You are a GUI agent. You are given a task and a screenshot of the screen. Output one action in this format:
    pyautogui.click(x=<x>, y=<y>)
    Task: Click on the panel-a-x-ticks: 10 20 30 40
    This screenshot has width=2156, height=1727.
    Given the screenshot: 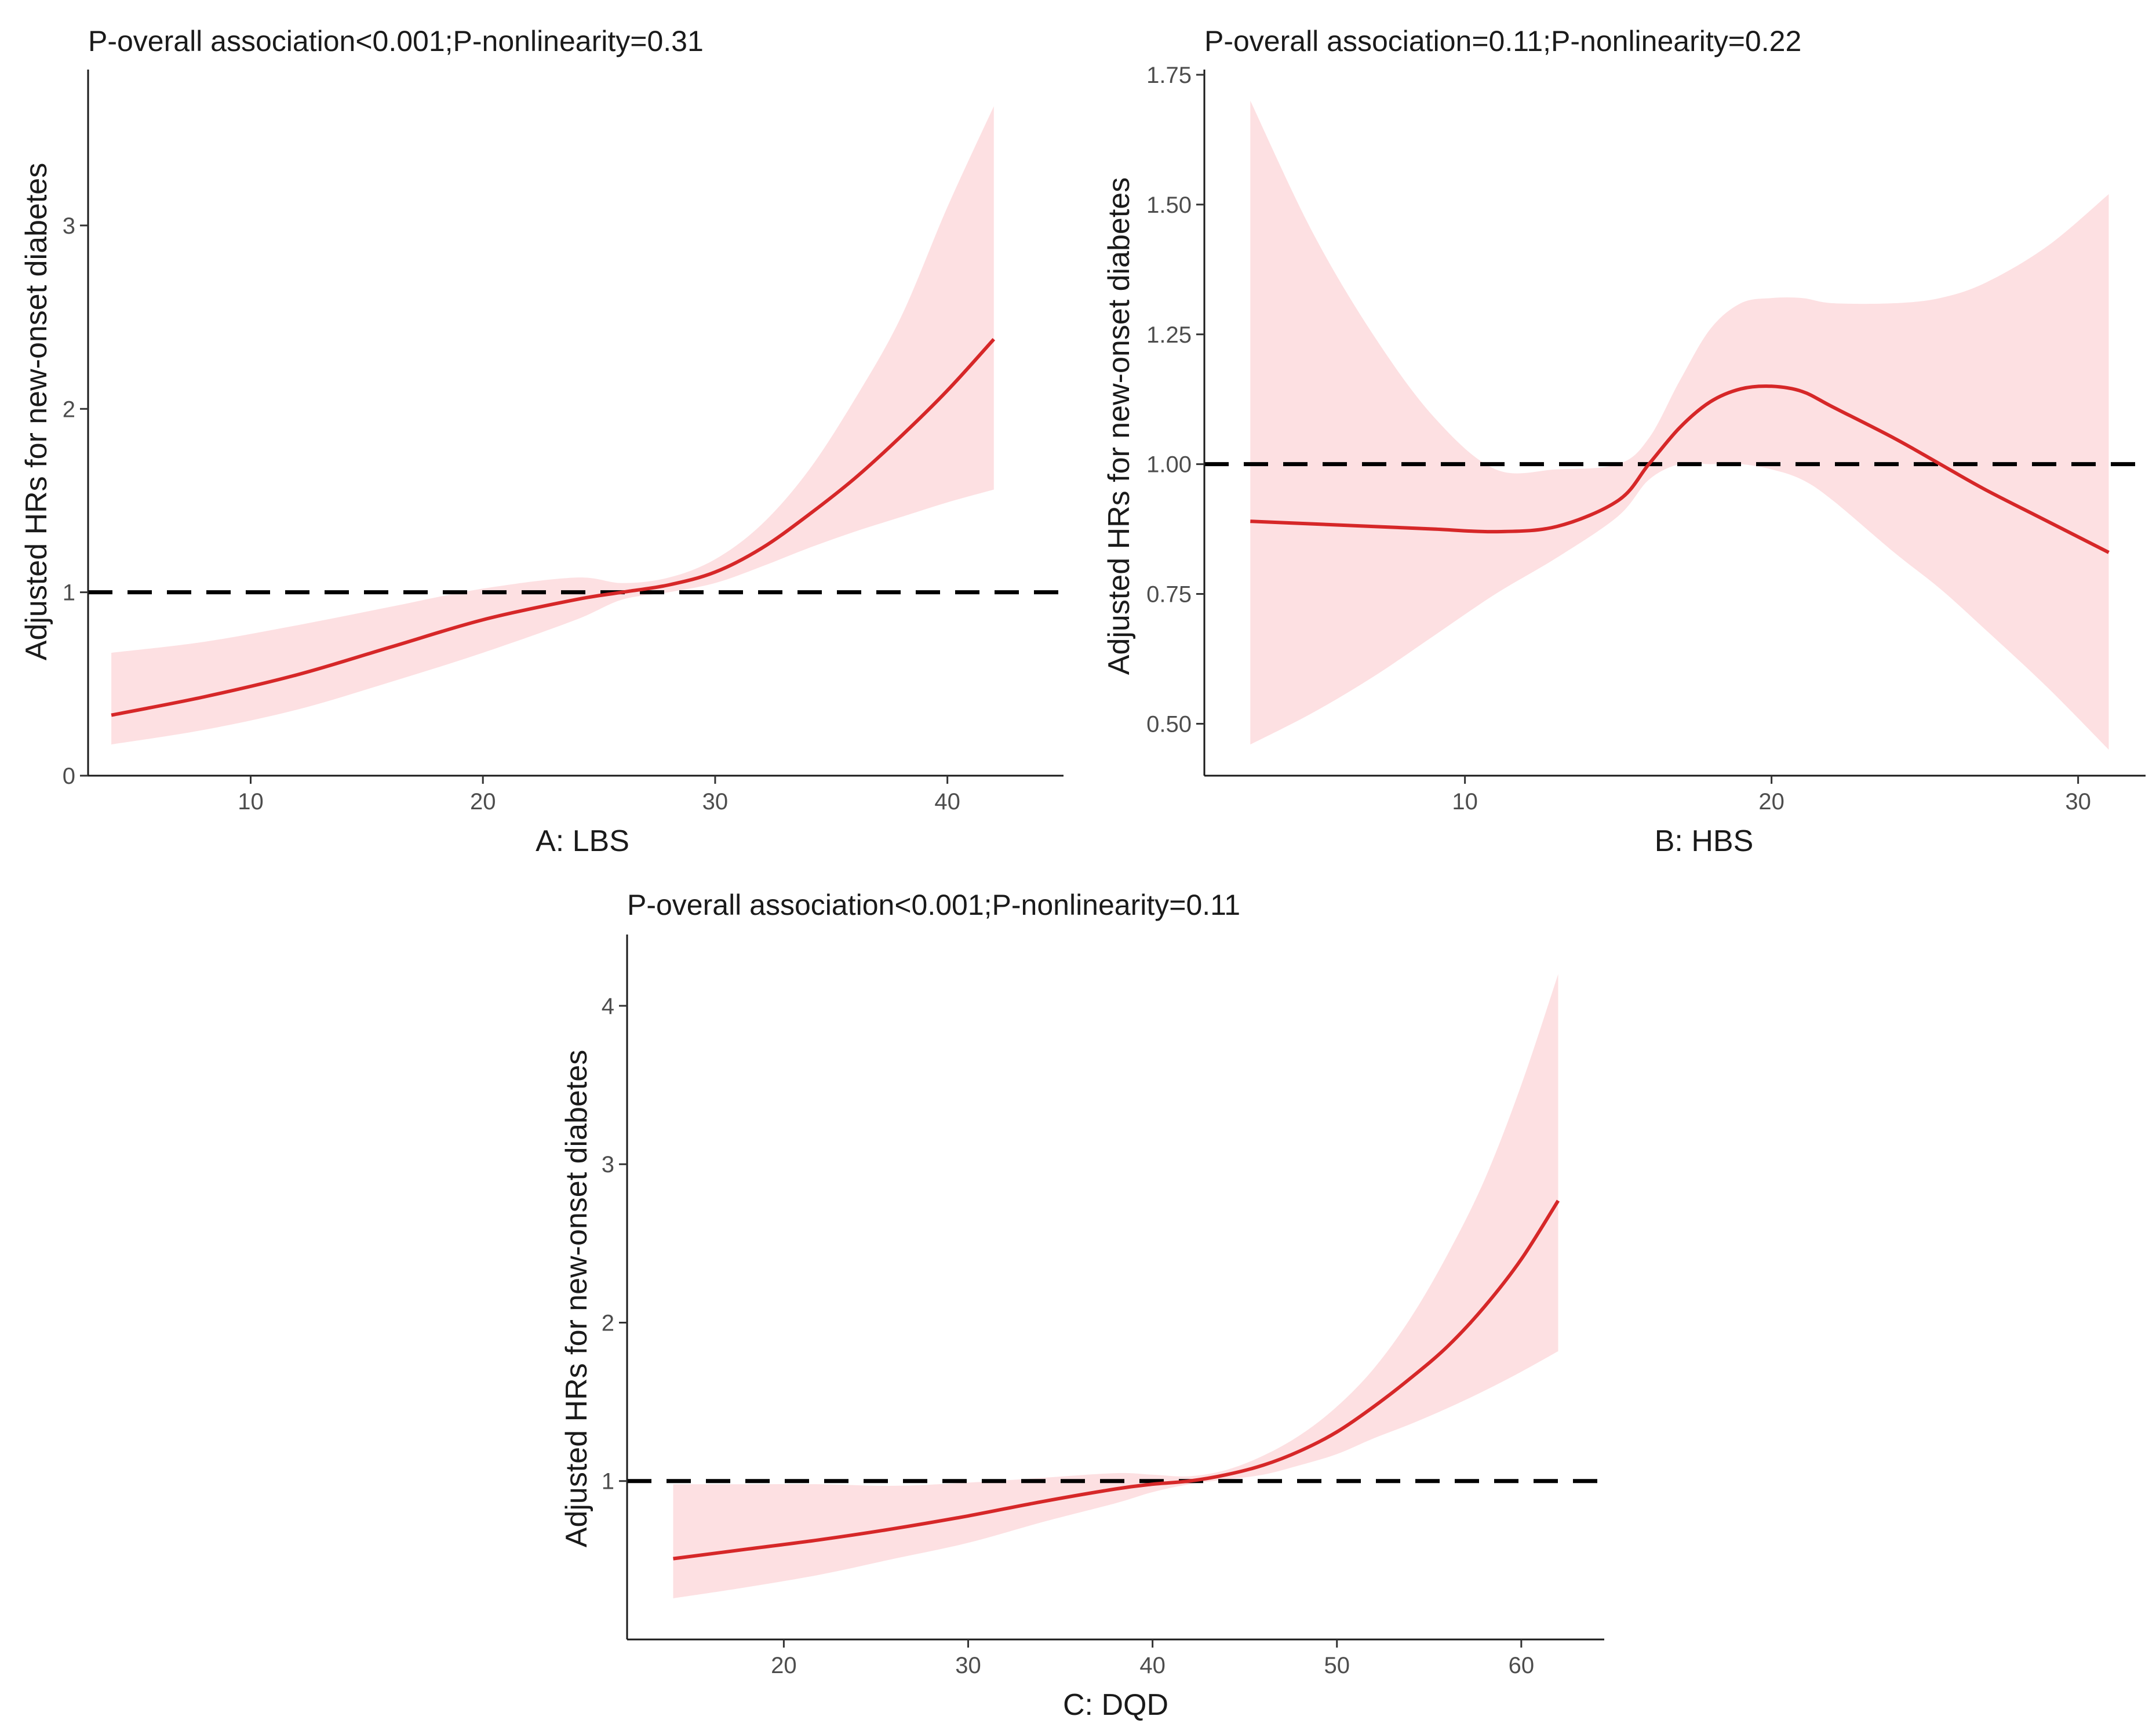 What is the action you would take?
    pyautogui.click(x=599, y=796)
    